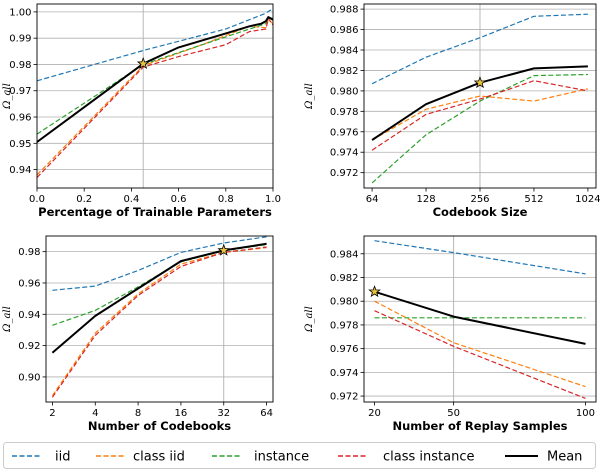  Describe the element at coordinates (564, 457) in the screenshot. I see `legend-label-mean: Mean` at that location.